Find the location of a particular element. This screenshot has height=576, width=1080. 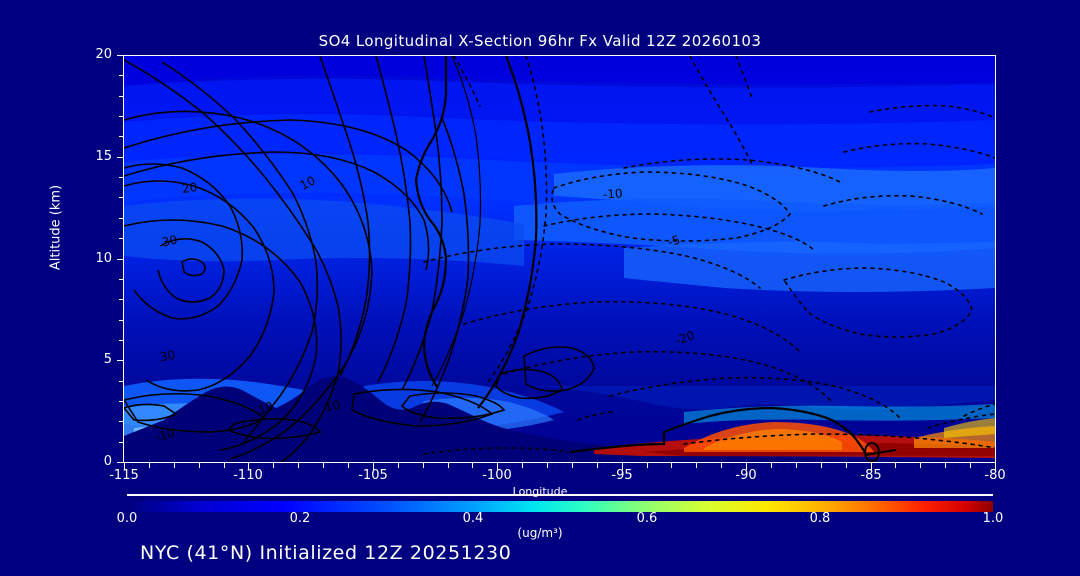

y-axis-title: Altitude (km) is located at coordinates (56, 227).